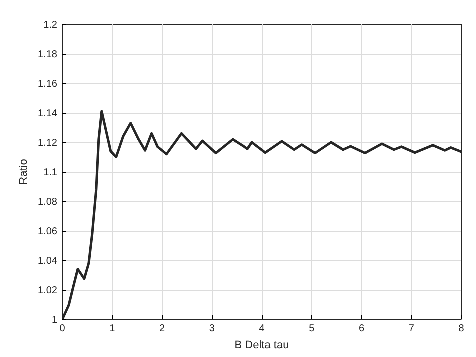 The height and width of the screenshot is (357, 476). I want to click on x-tick-label: 8, so click(461, 329).